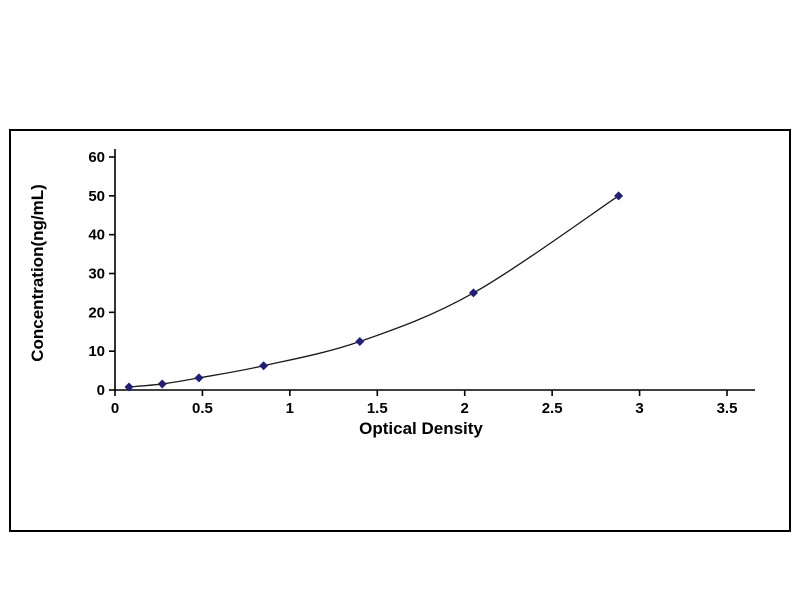 The width and height of the screenshot is (800, 600). I want to click on x-axis-title: Optical Density, so click(421, 428).